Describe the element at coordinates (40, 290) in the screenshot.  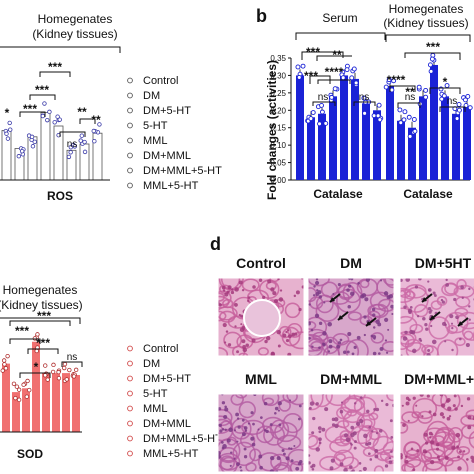
I see `sod-group-label-line1: Homegenates` at that location.